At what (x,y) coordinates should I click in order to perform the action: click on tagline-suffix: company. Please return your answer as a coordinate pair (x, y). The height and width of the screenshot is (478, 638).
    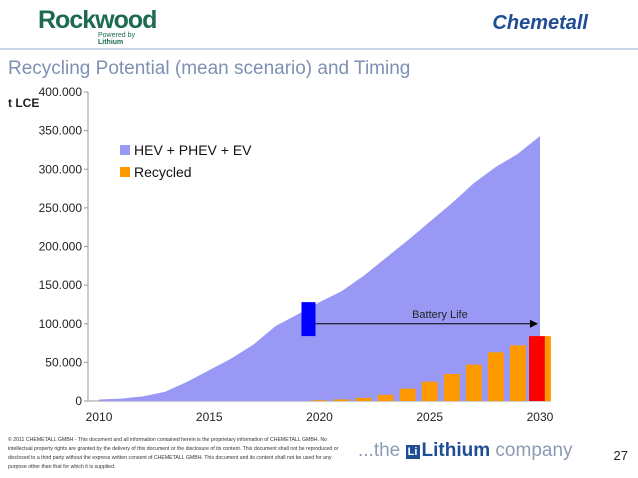
    Looking at the image, I should click on (534, 450).